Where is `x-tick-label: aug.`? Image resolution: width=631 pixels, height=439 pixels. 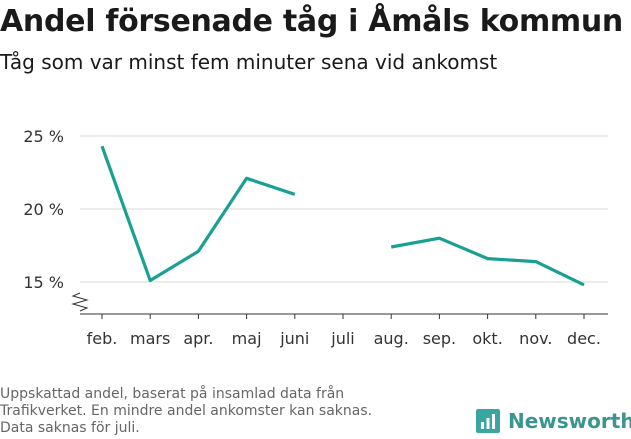
x-tick-label: aug. is located at coordinates (391, 338).